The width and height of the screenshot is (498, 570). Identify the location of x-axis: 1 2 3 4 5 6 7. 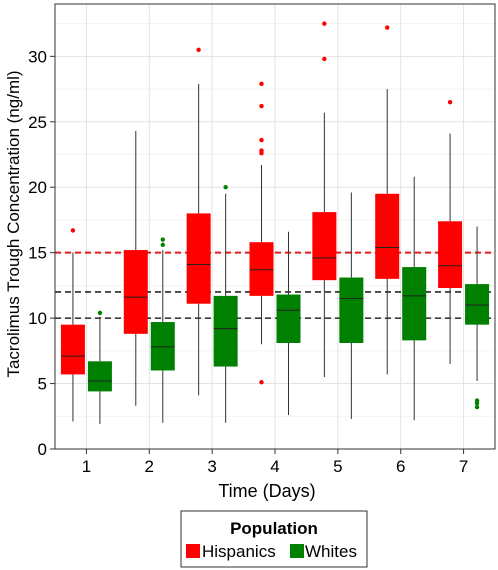
(275, 462).